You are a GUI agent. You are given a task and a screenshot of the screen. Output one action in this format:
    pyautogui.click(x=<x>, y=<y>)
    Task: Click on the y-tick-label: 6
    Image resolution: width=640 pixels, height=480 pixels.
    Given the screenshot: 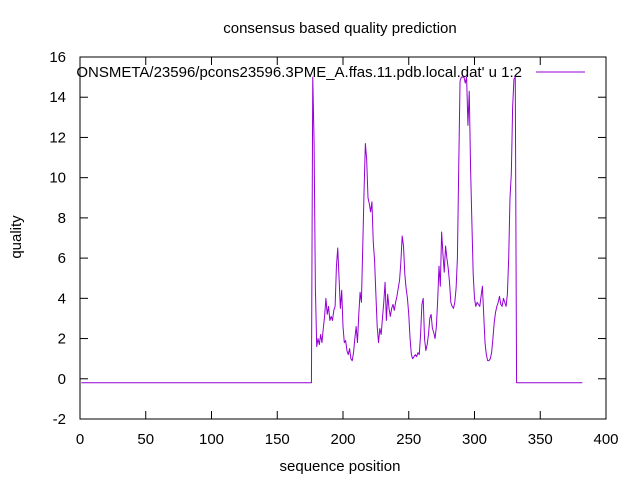 What is the action you would take?
    pyautogui.click(x=62, y=258)
    